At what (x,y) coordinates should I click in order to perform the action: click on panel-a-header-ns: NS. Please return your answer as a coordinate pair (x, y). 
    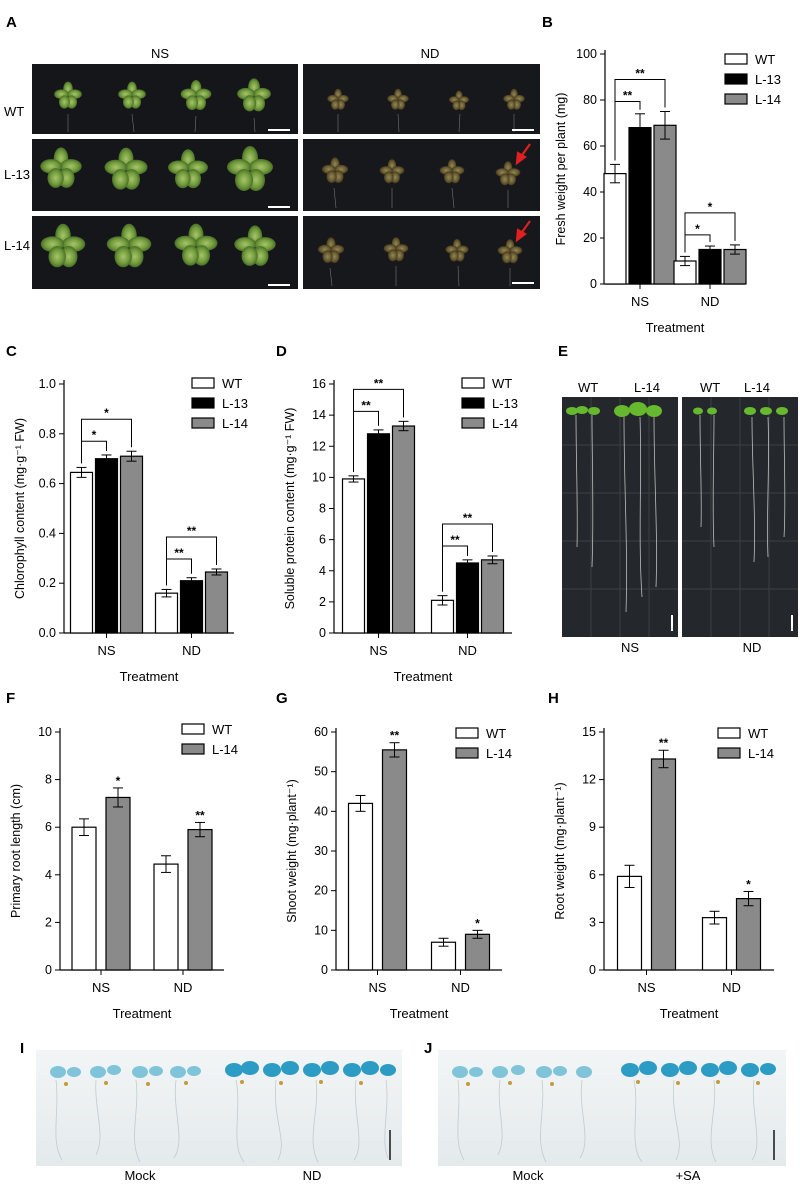
    Looking at the image, I should click on (160, 53).